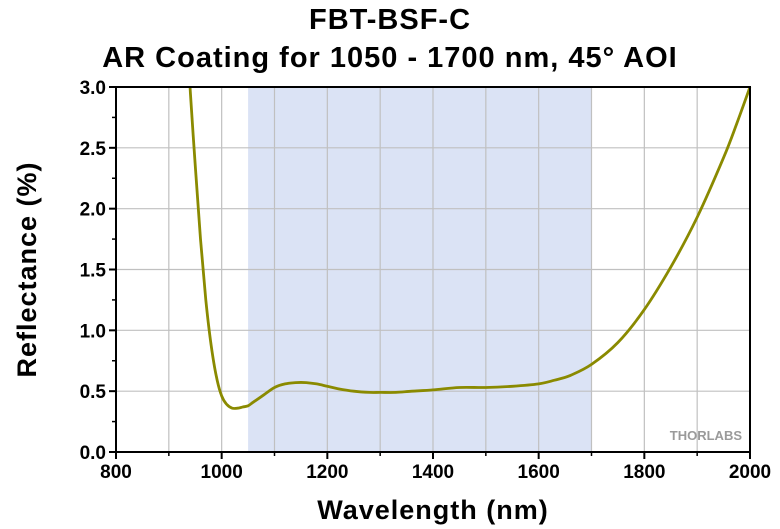 The height and width of the screenshot is (529, 780). Describe the element at coordinates (93, 149) in the screenshot. I see `y-tick-label: 2.5` at that location.